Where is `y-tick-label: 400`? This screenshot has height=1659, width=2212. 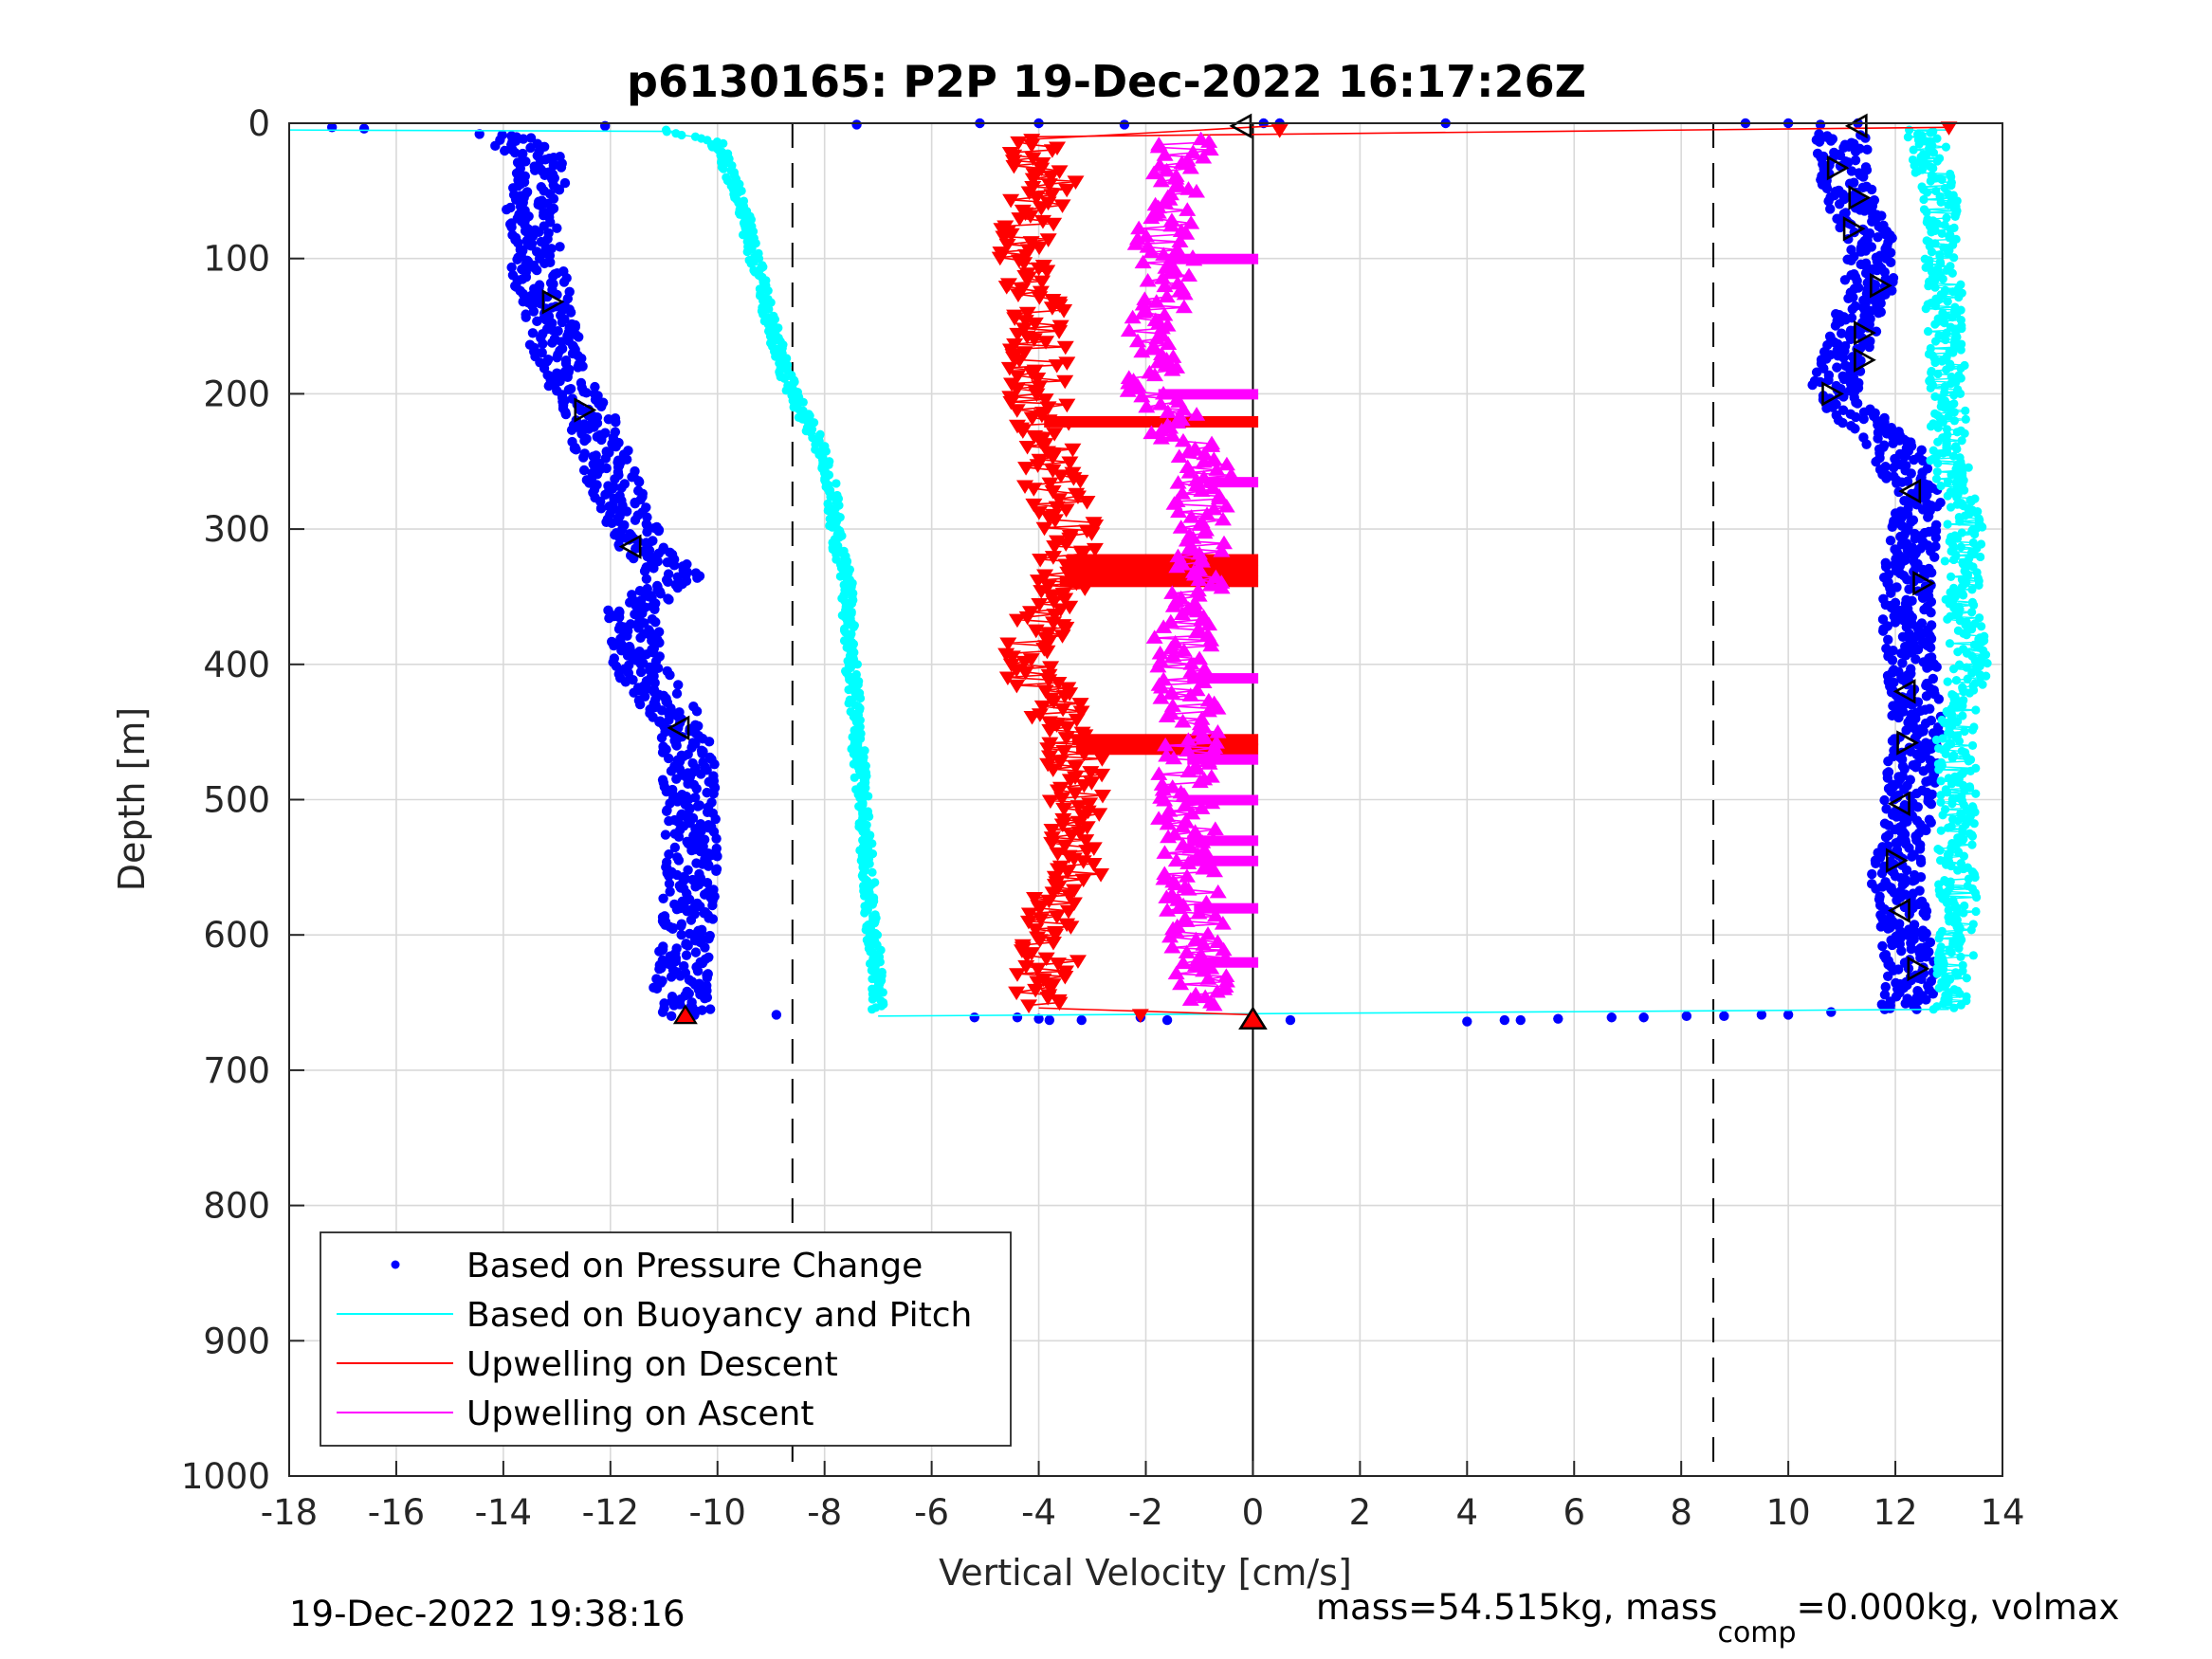 y-tick-label: 400 is located at coordinates (236, 665).